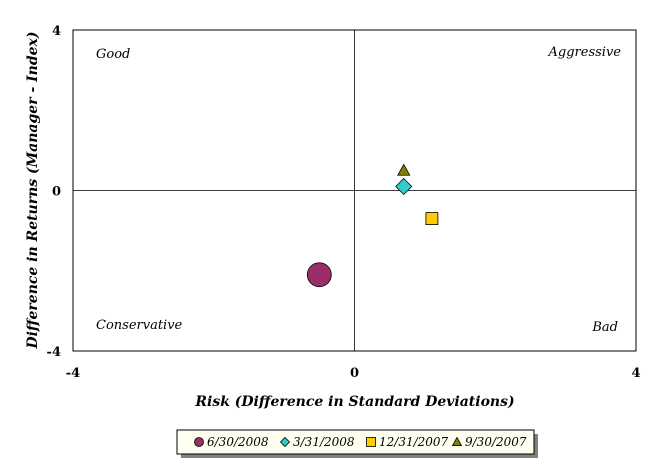 This screenshot has width=658, height=464. Describe the element at coordinates (372, 225) in the screenshot. I see `data-points` at that location.